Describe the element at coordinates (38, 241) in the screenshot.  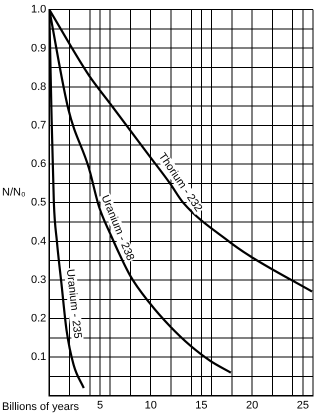
I see `y-tick-label: 0.4` at that location.